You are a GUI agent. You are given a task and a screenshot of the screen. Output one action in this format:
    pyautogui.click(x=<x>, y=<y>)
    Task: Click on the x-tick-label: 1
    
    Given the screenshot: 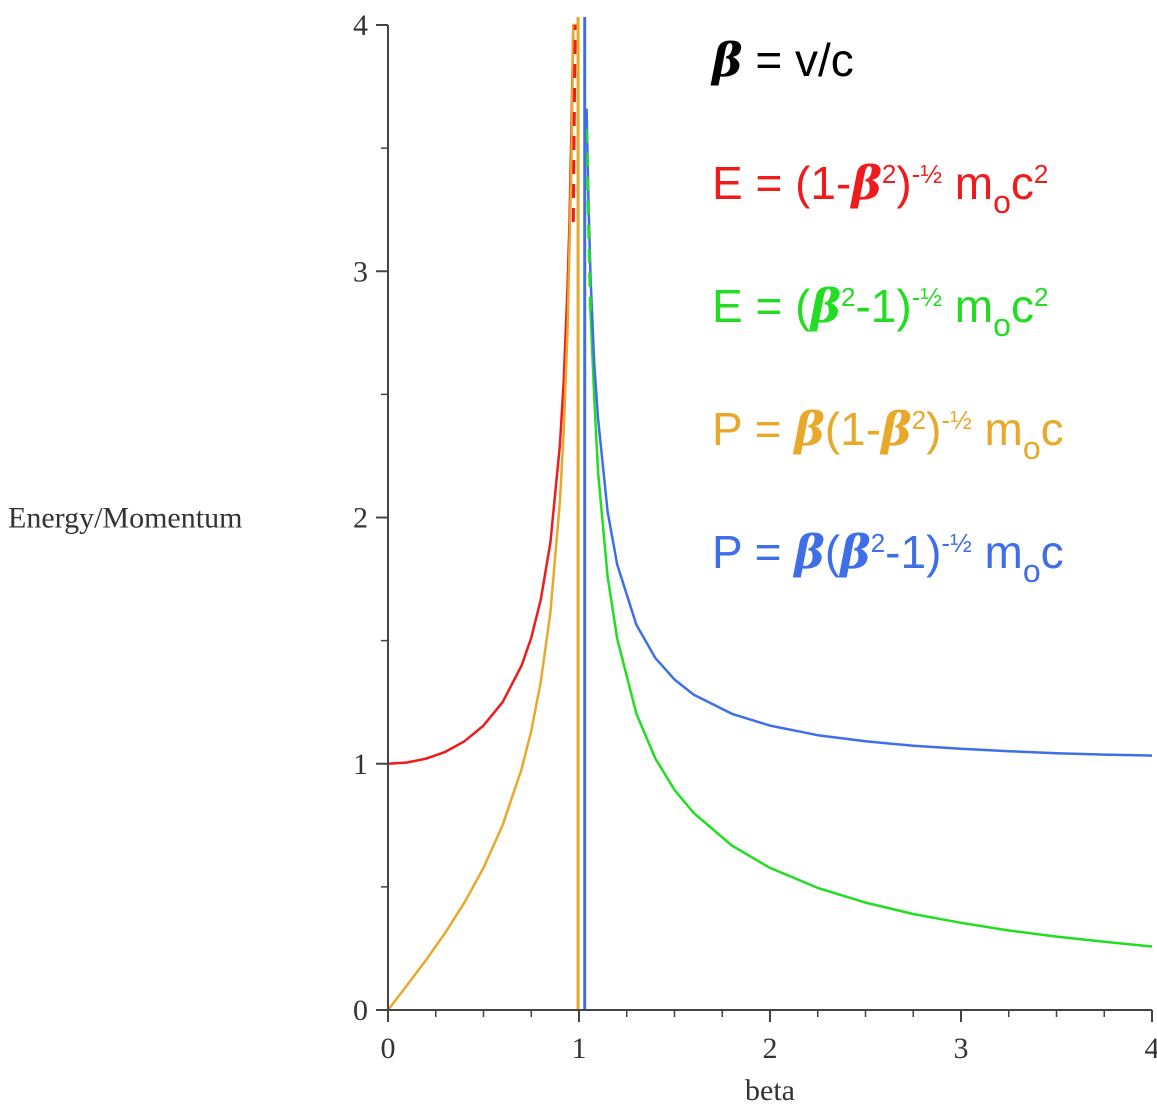 What is the action you would take?
    pyautogui.click(x=579, y=1048)
    